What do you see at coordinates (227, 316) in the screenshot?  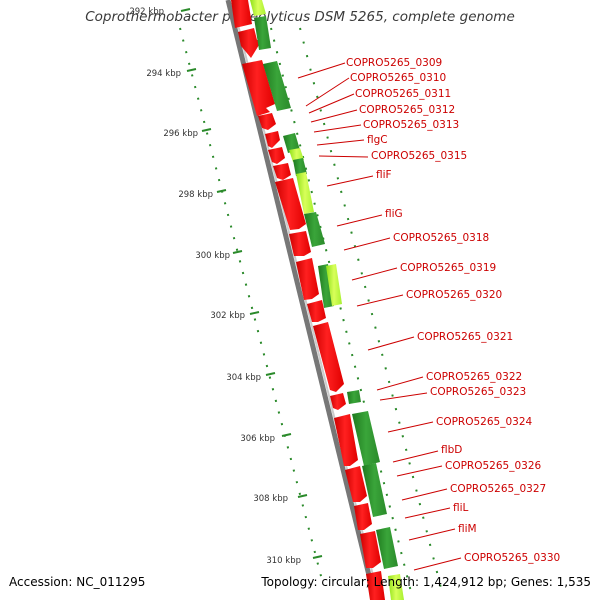 I see `scale-label: 302 kbp` at bounding box center [227, 316].